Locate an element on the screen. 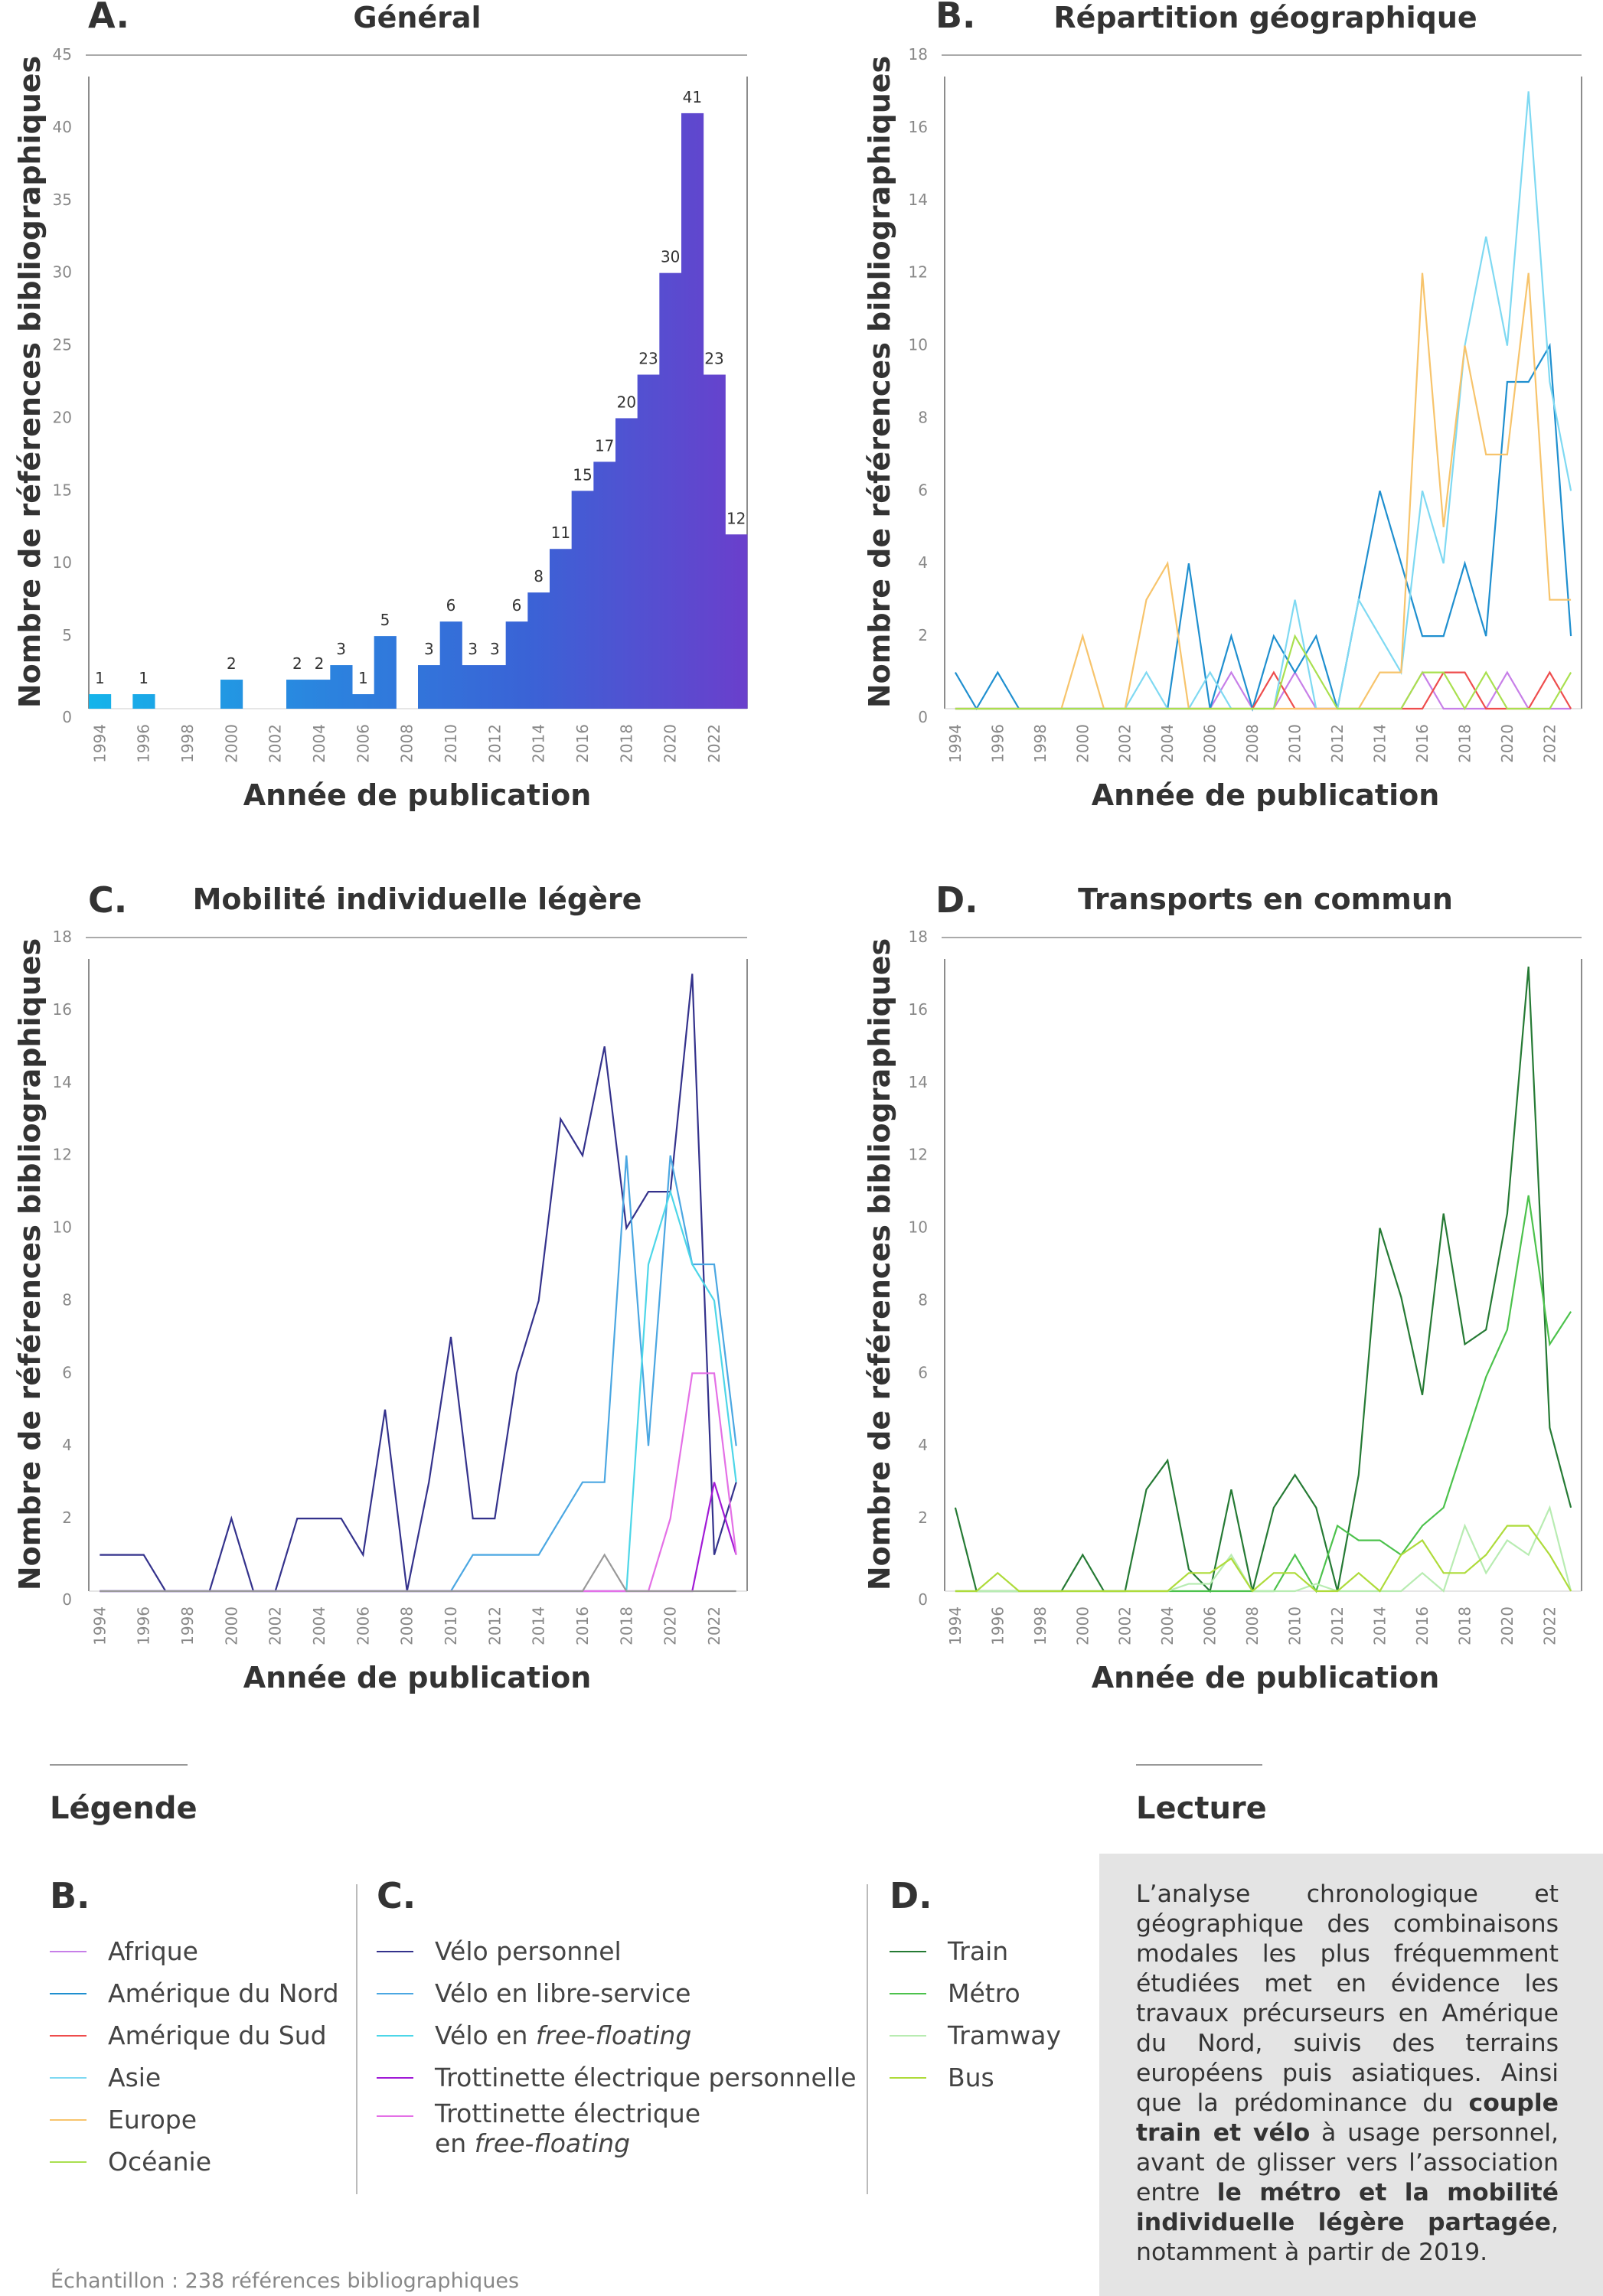 This screenshot has height=2296, width=1603. legend-group-letter: B. is located at coordinates (70, 1895).